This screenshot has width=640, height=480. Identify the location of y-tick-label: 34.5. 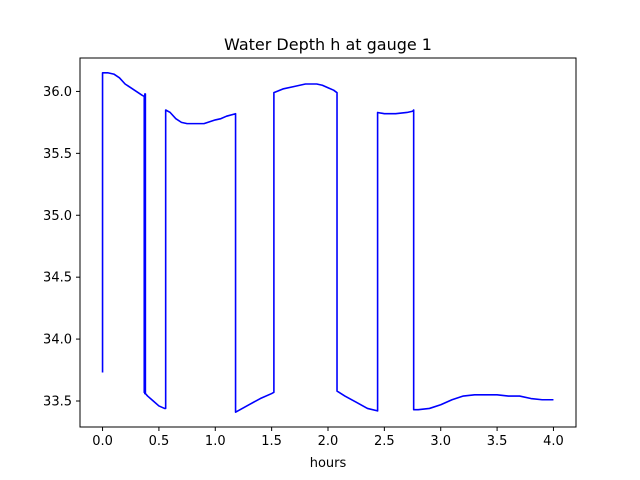
(57, 278).